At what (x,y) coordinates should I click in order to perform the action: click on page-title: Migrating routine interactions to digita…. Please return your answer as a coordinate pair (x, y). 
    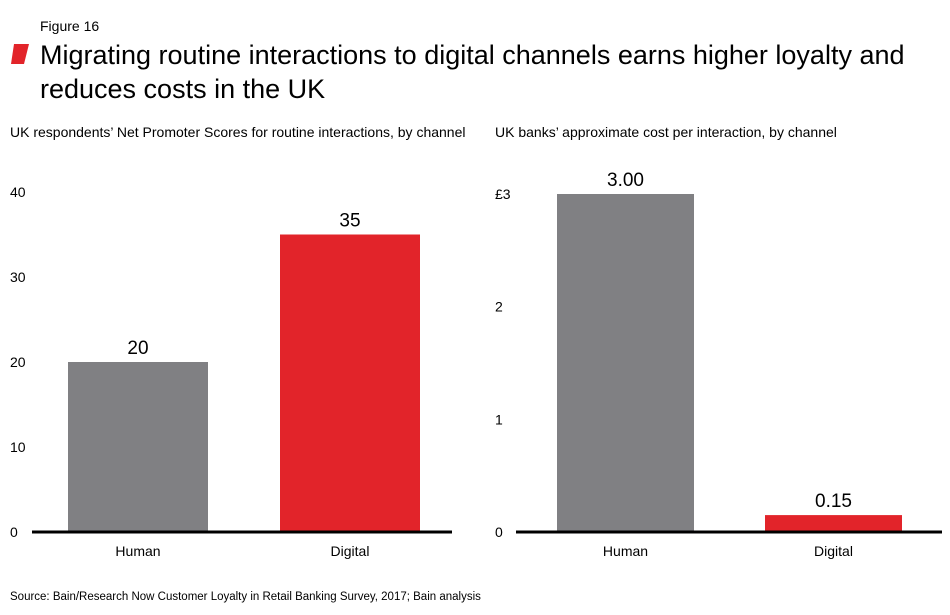
    Looking at the image, I should click on (472, 72).